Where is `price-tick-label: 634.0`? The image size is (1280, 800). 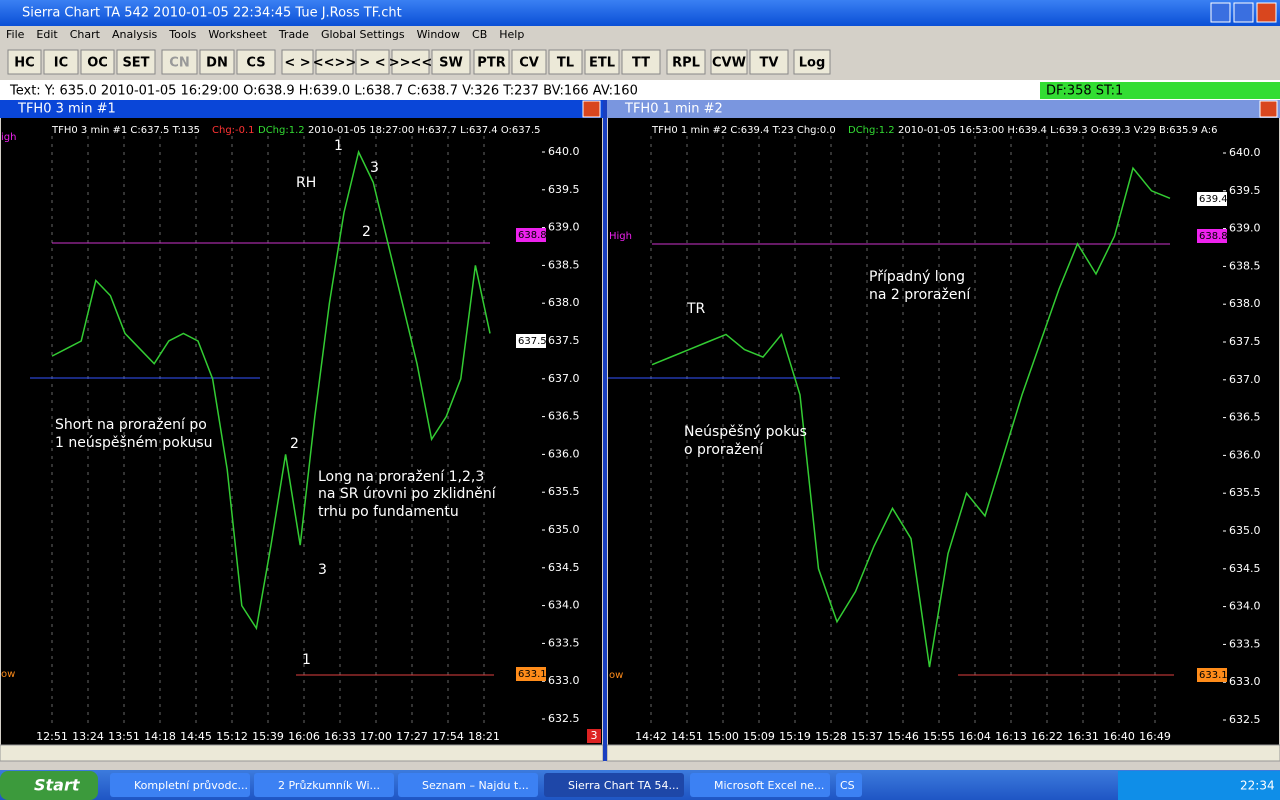 price-tick-label: 634.0 is located at coordinates (1245, 606).